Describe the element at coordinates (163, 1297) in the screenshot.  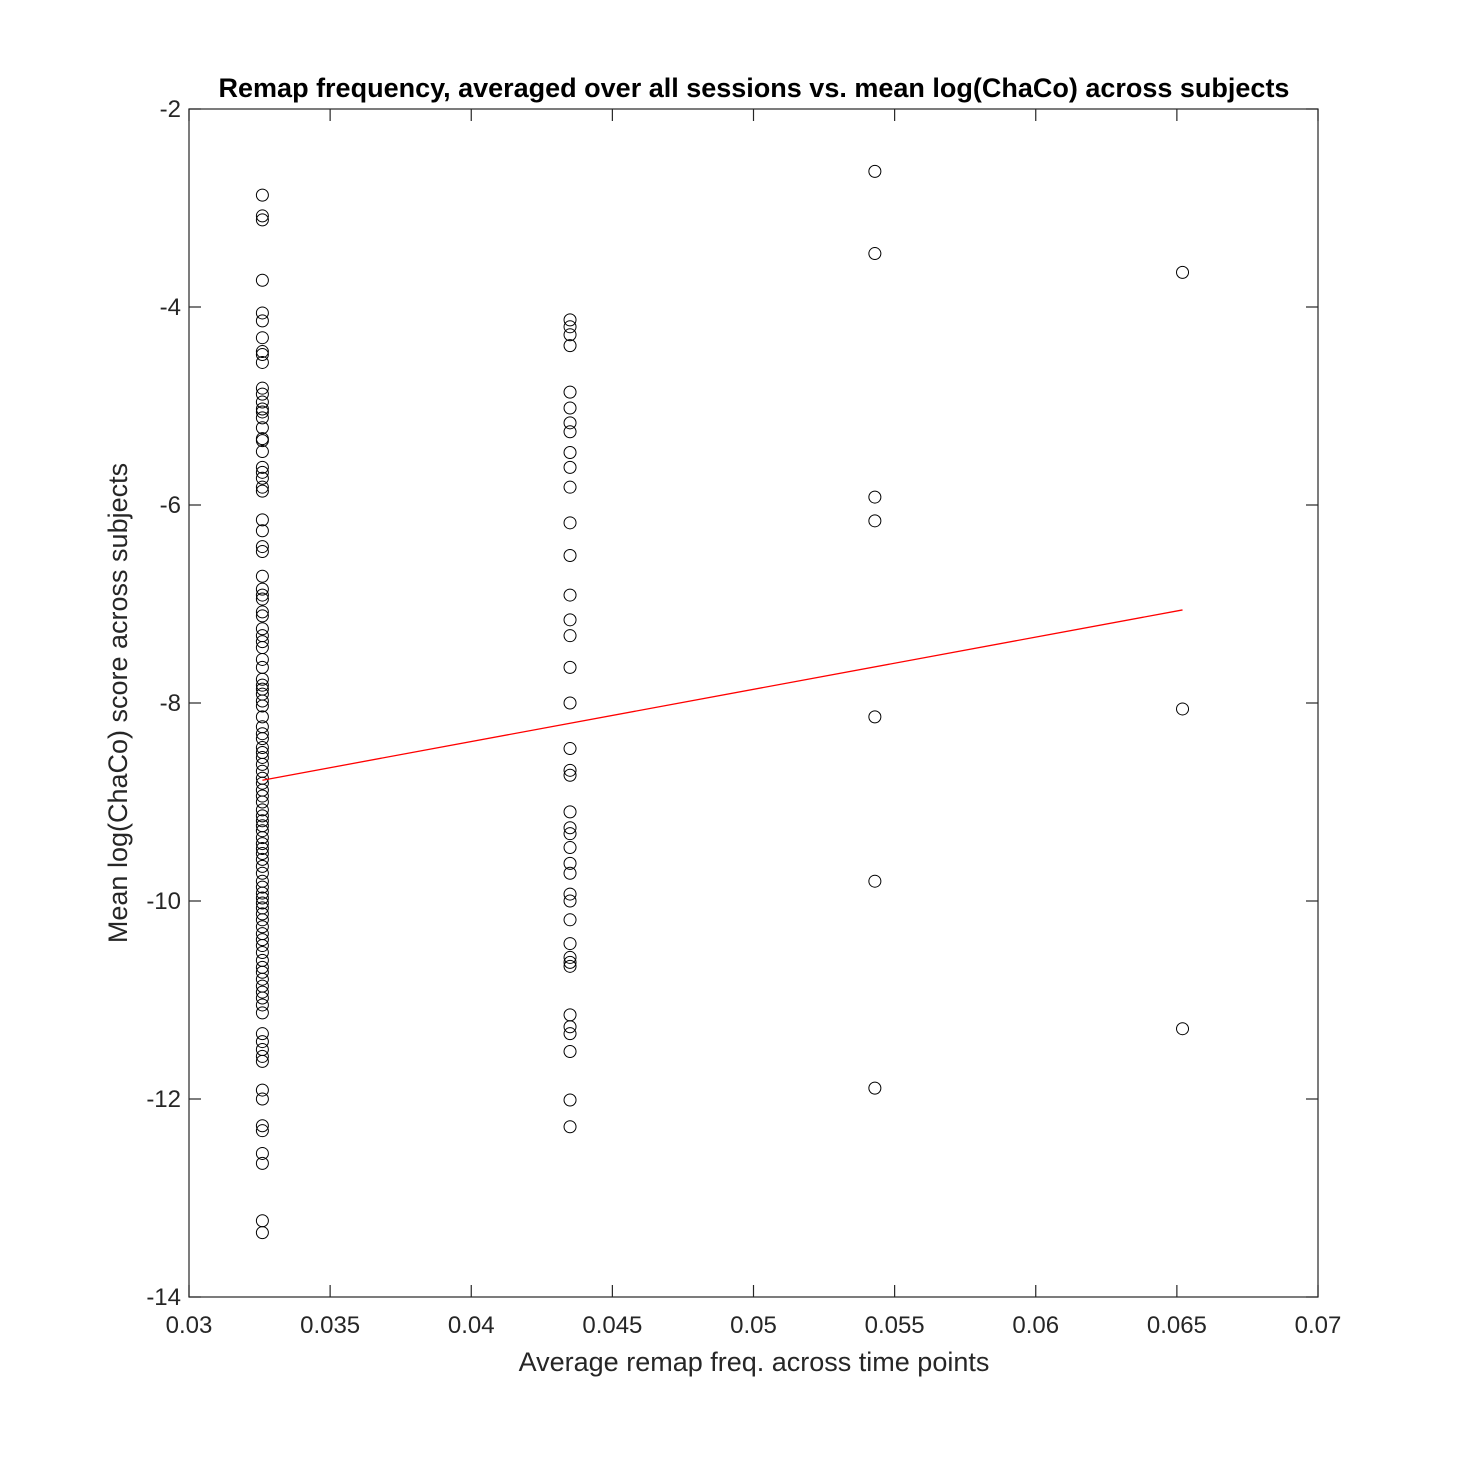
I see `y-tick-label: -14` at that location.